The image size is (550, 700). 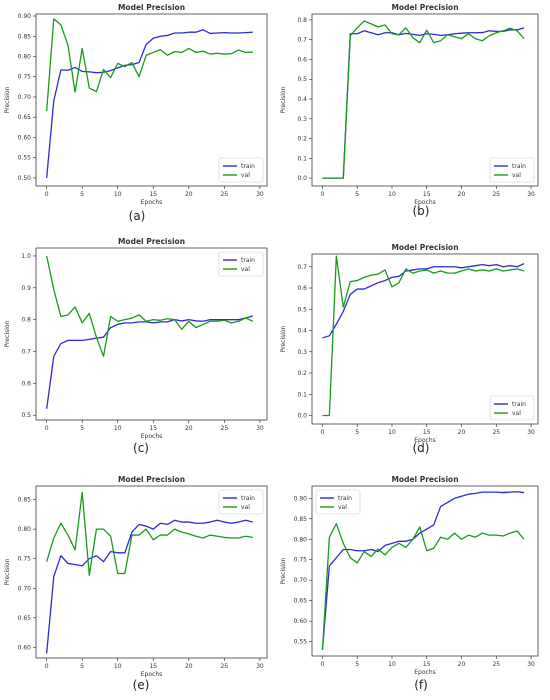 What do you see at coordinates (421, 211) in the screenshot?
I see `panel-label: (b)` at bounding box center [421, 211].